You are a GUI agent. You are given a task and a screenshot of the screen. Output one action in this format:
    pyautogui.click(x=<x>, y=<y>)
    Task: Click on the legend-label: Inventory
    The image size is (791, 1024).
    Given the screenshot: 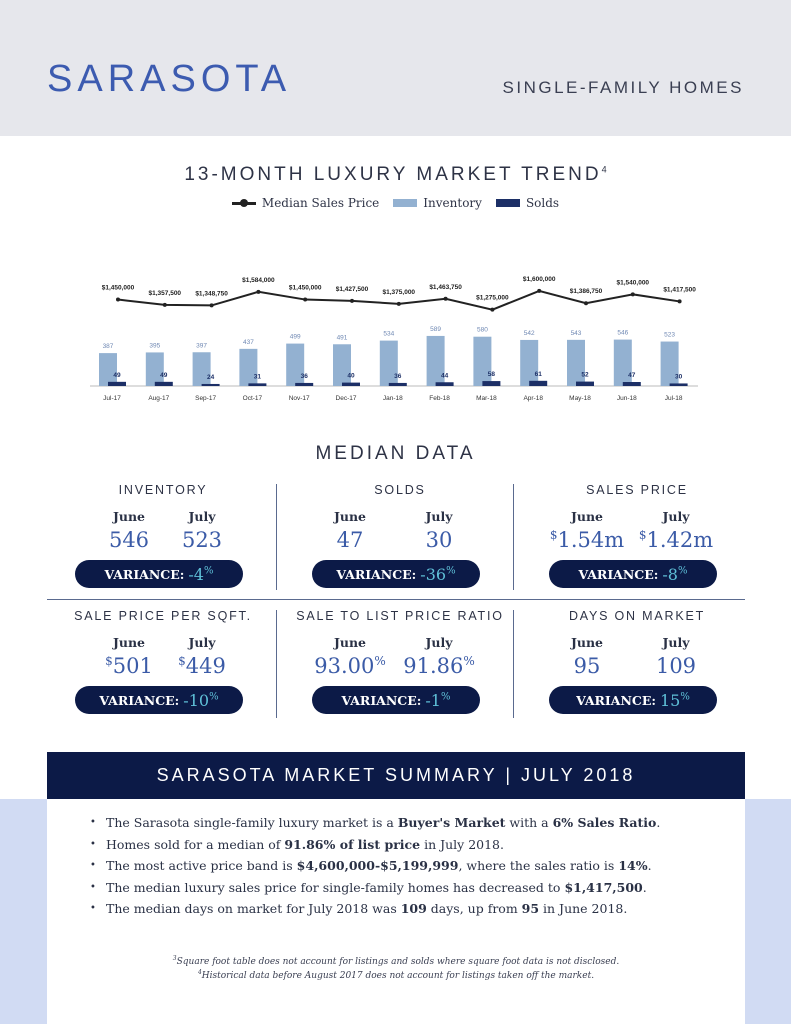 What is the action you would take?
    pyautogui.click(x=452, y=203)
    